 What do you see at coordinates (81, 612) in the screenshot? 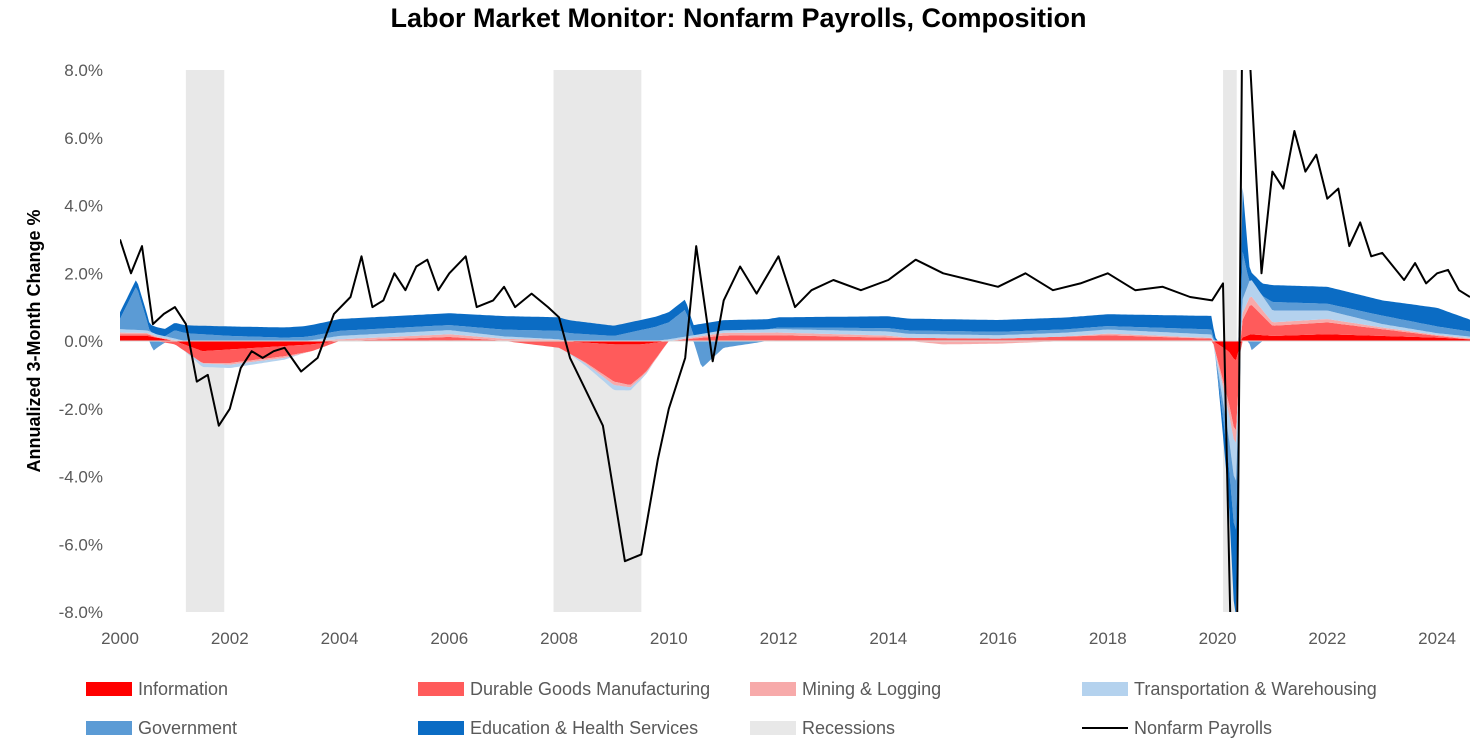
I see `y-tick-label: -8.0%` at bounding box center [81, 612].